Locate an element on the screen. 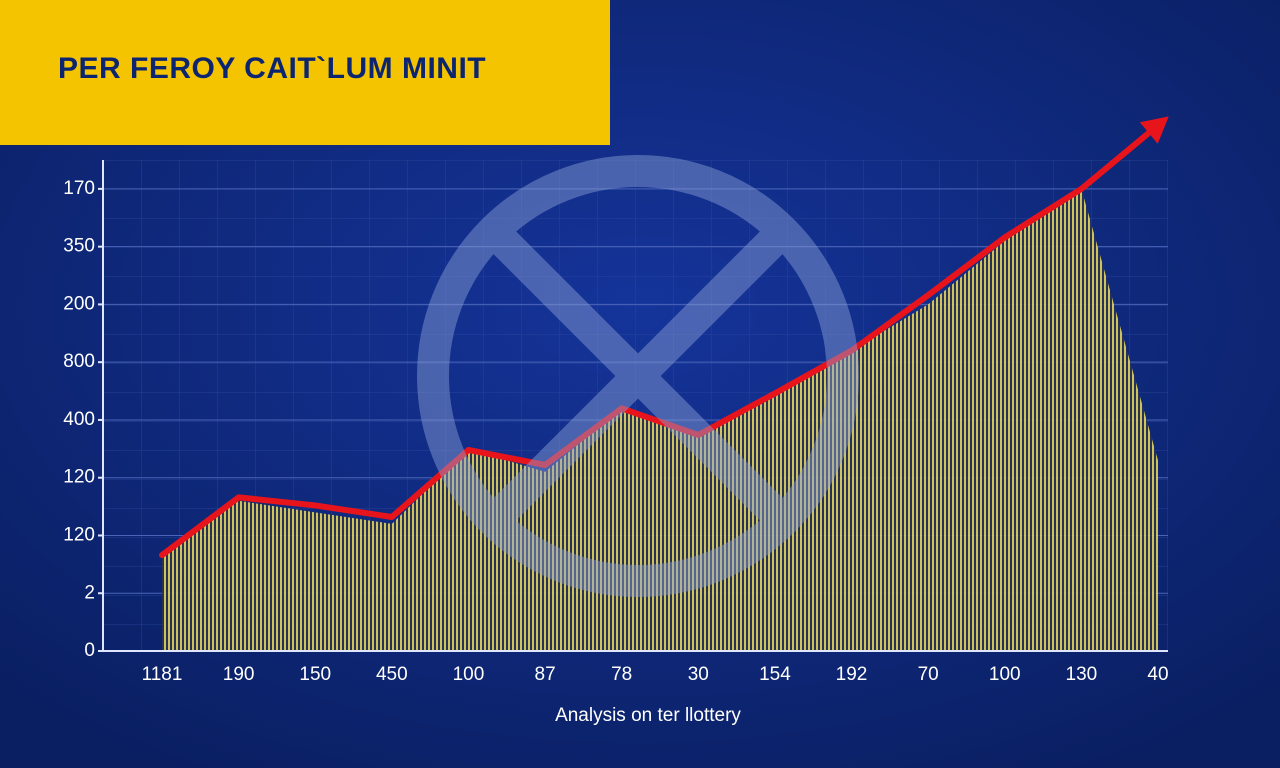  x-tick-label: 70 is located at coordinates (928, 674).